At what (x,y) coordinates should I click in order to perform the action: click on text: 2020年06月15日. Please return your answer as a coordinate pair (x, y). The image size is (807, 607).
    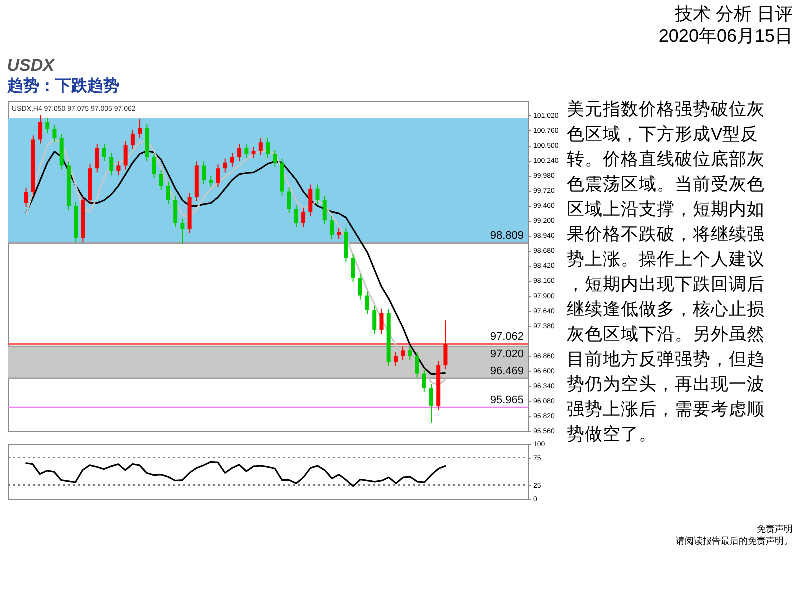
    Looking at the image, I should click on (725, 36).